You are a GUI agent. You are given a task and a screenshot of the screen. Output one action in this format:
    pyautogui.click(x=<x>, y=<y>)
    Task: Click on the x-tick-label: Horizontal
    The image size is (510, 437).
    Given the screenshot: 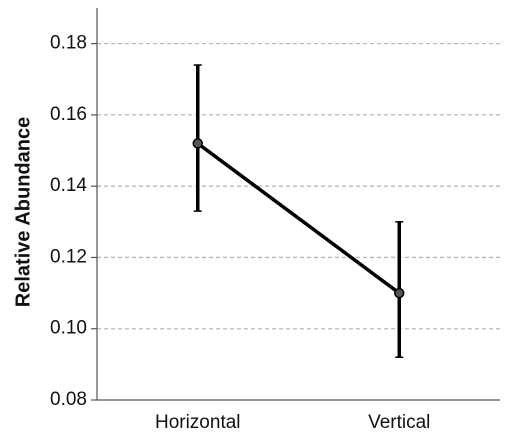 What is the action you would take?
    pyautogui.click(x=198, y=422)
    